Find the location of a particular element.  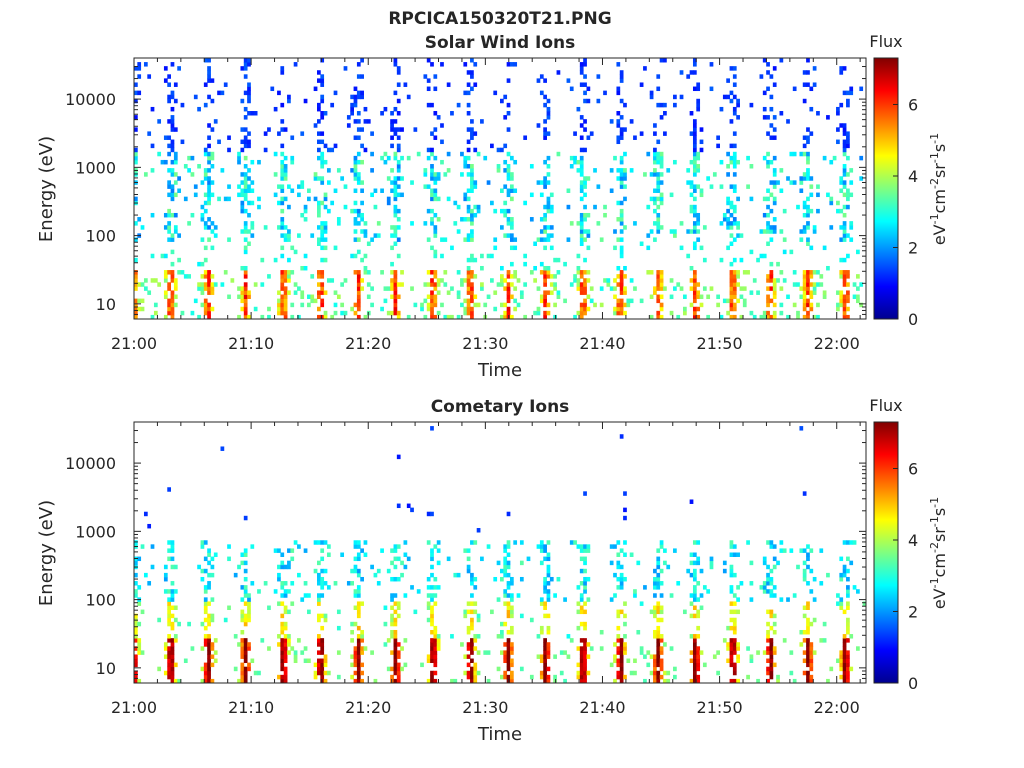

colorbar-title: Flux is located at coordinates (885, 405).